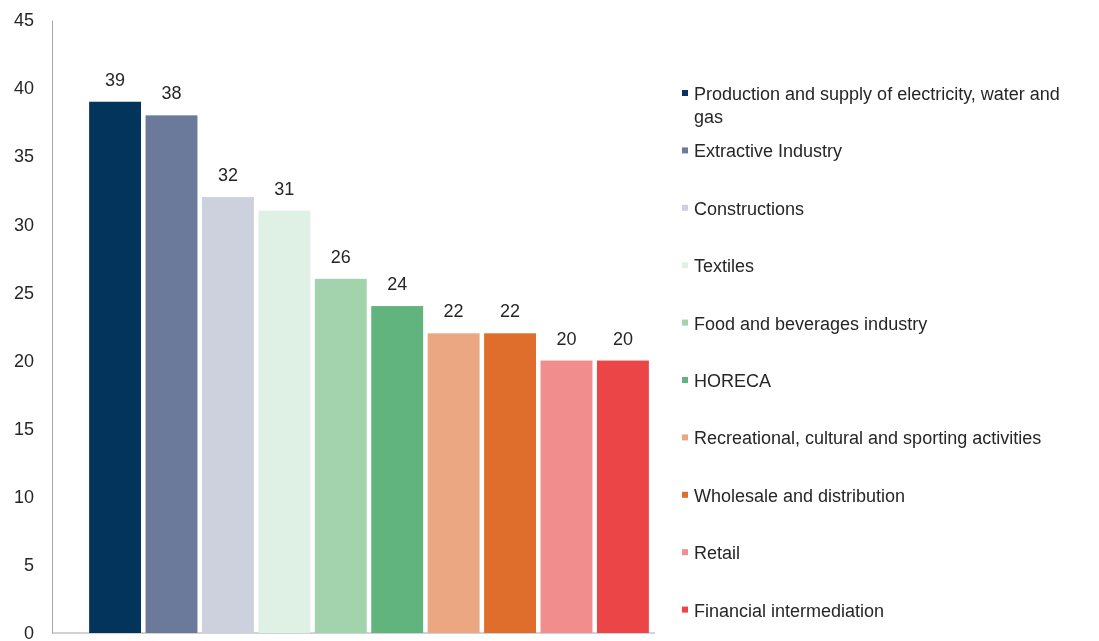 This screenshot has height=641, width=1099. I want to click on legend-label: Retail, so click(717, 553).